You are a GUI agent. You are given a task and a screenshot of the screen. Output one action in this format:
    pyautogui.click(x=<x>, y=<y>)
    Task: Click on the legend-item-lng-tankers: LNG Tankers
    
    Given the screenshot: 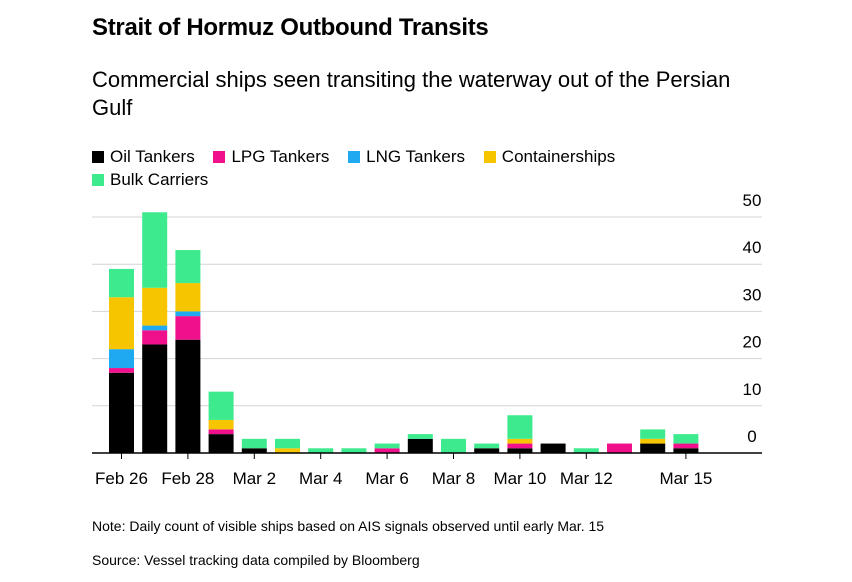 What is the action you would take?
    pyautogui.click(x=406, y=156)
    